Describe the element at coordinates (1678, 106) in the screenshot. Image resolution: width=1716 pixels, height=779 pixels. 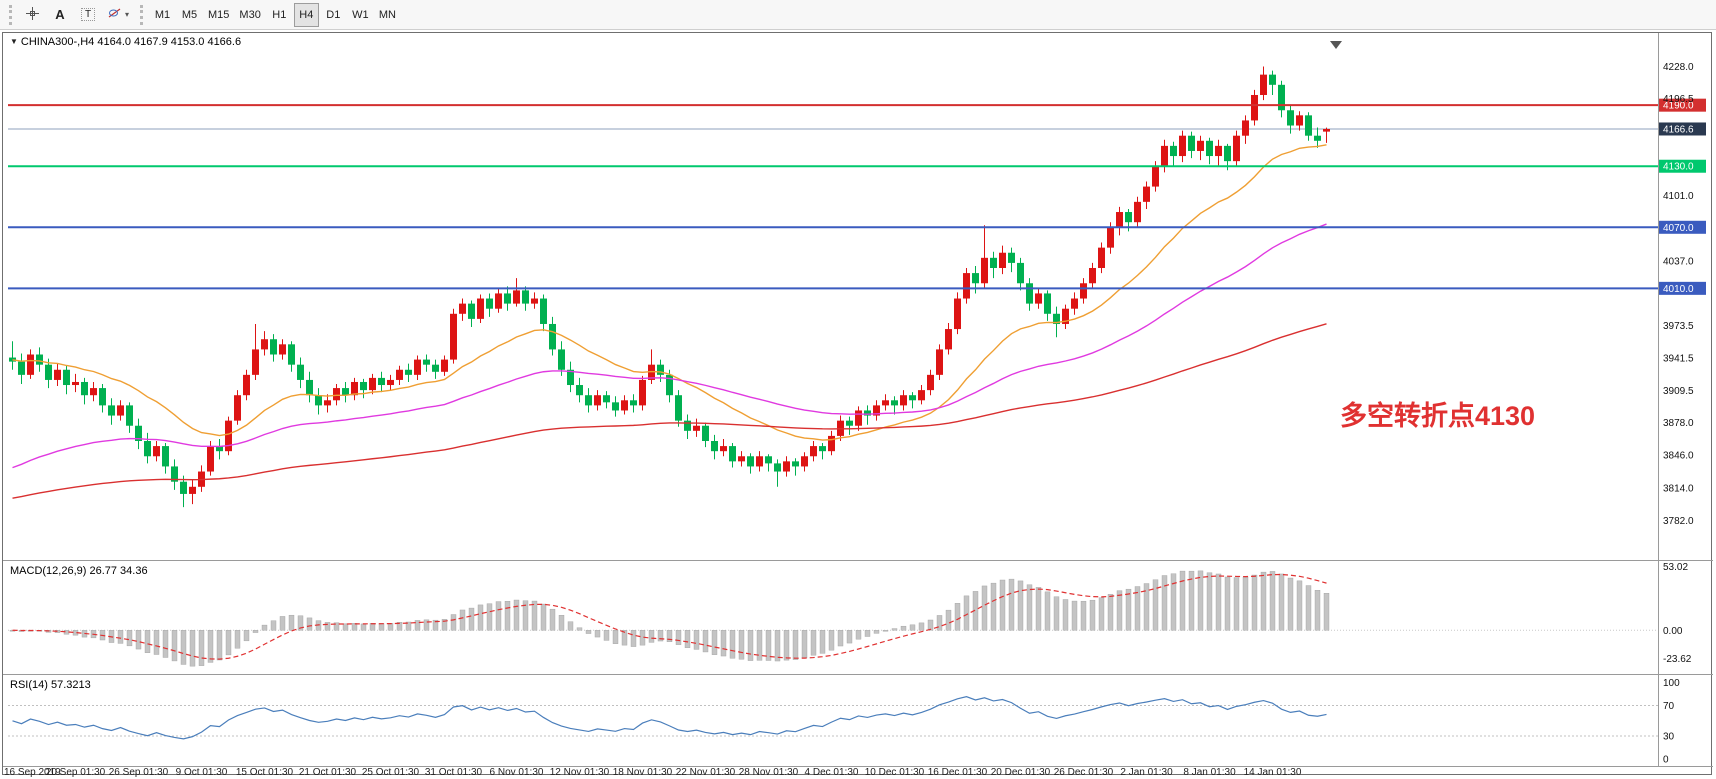
I see `svg-text: 4190.0` at that location.